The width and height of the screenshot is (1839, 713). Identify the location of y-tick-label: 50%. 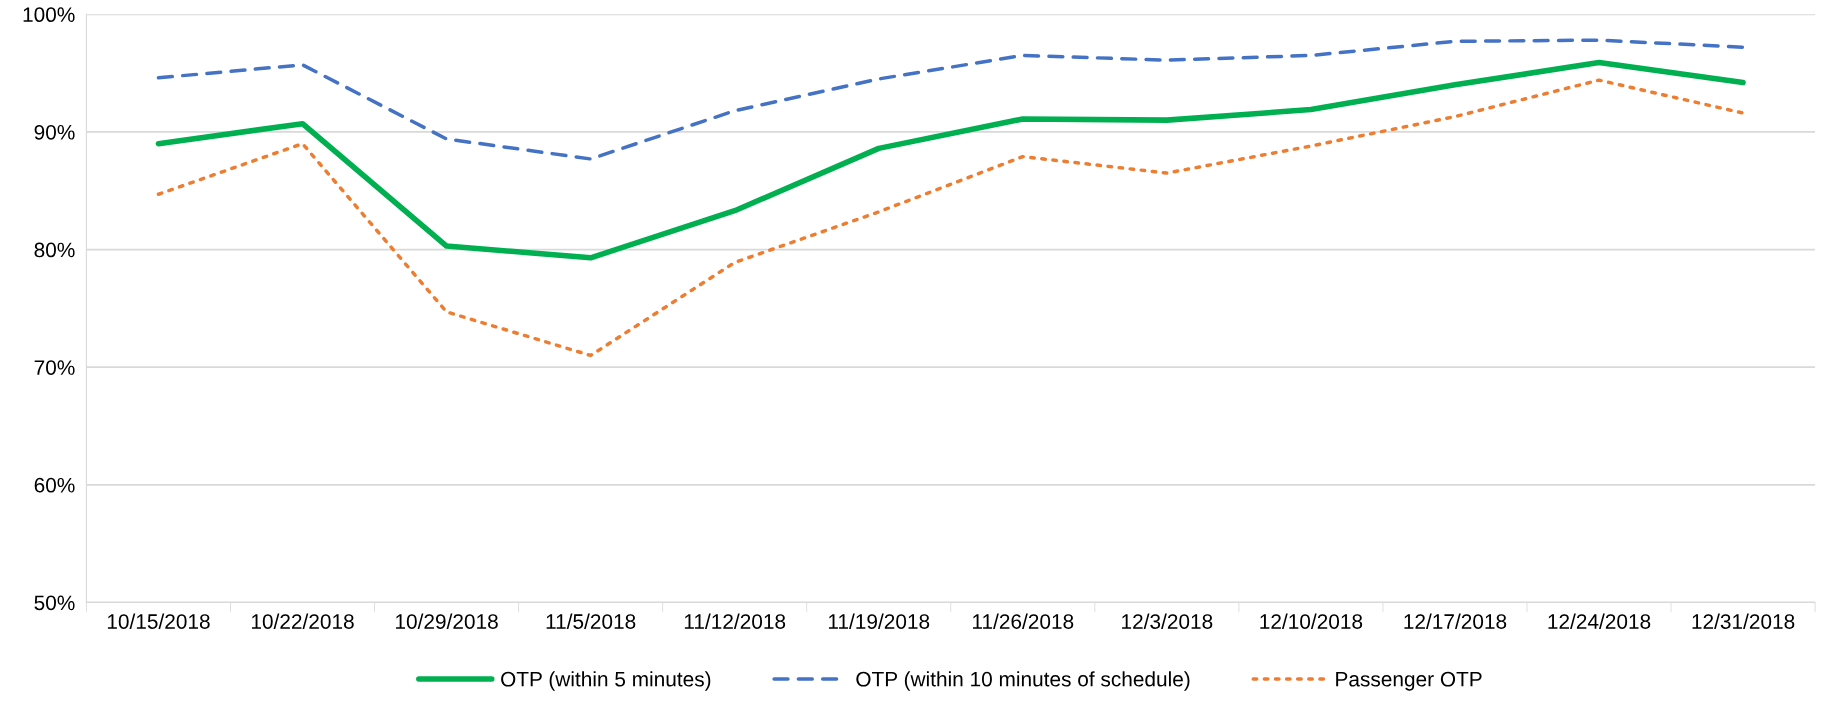
(54, 603).